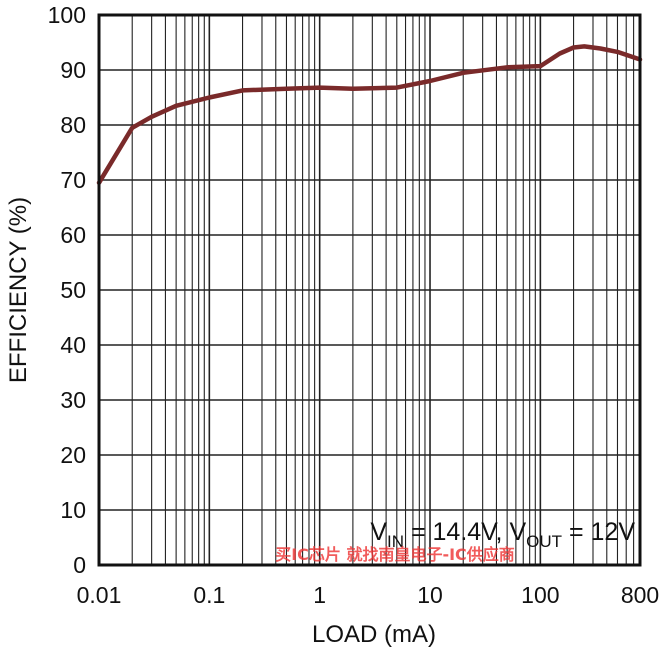 The height and width of the screenshot is (651, 671). What do you see at coordinates (378, 532) in the screenshot?
I see `vin-symbol: V` at bounding box center [378, 532].